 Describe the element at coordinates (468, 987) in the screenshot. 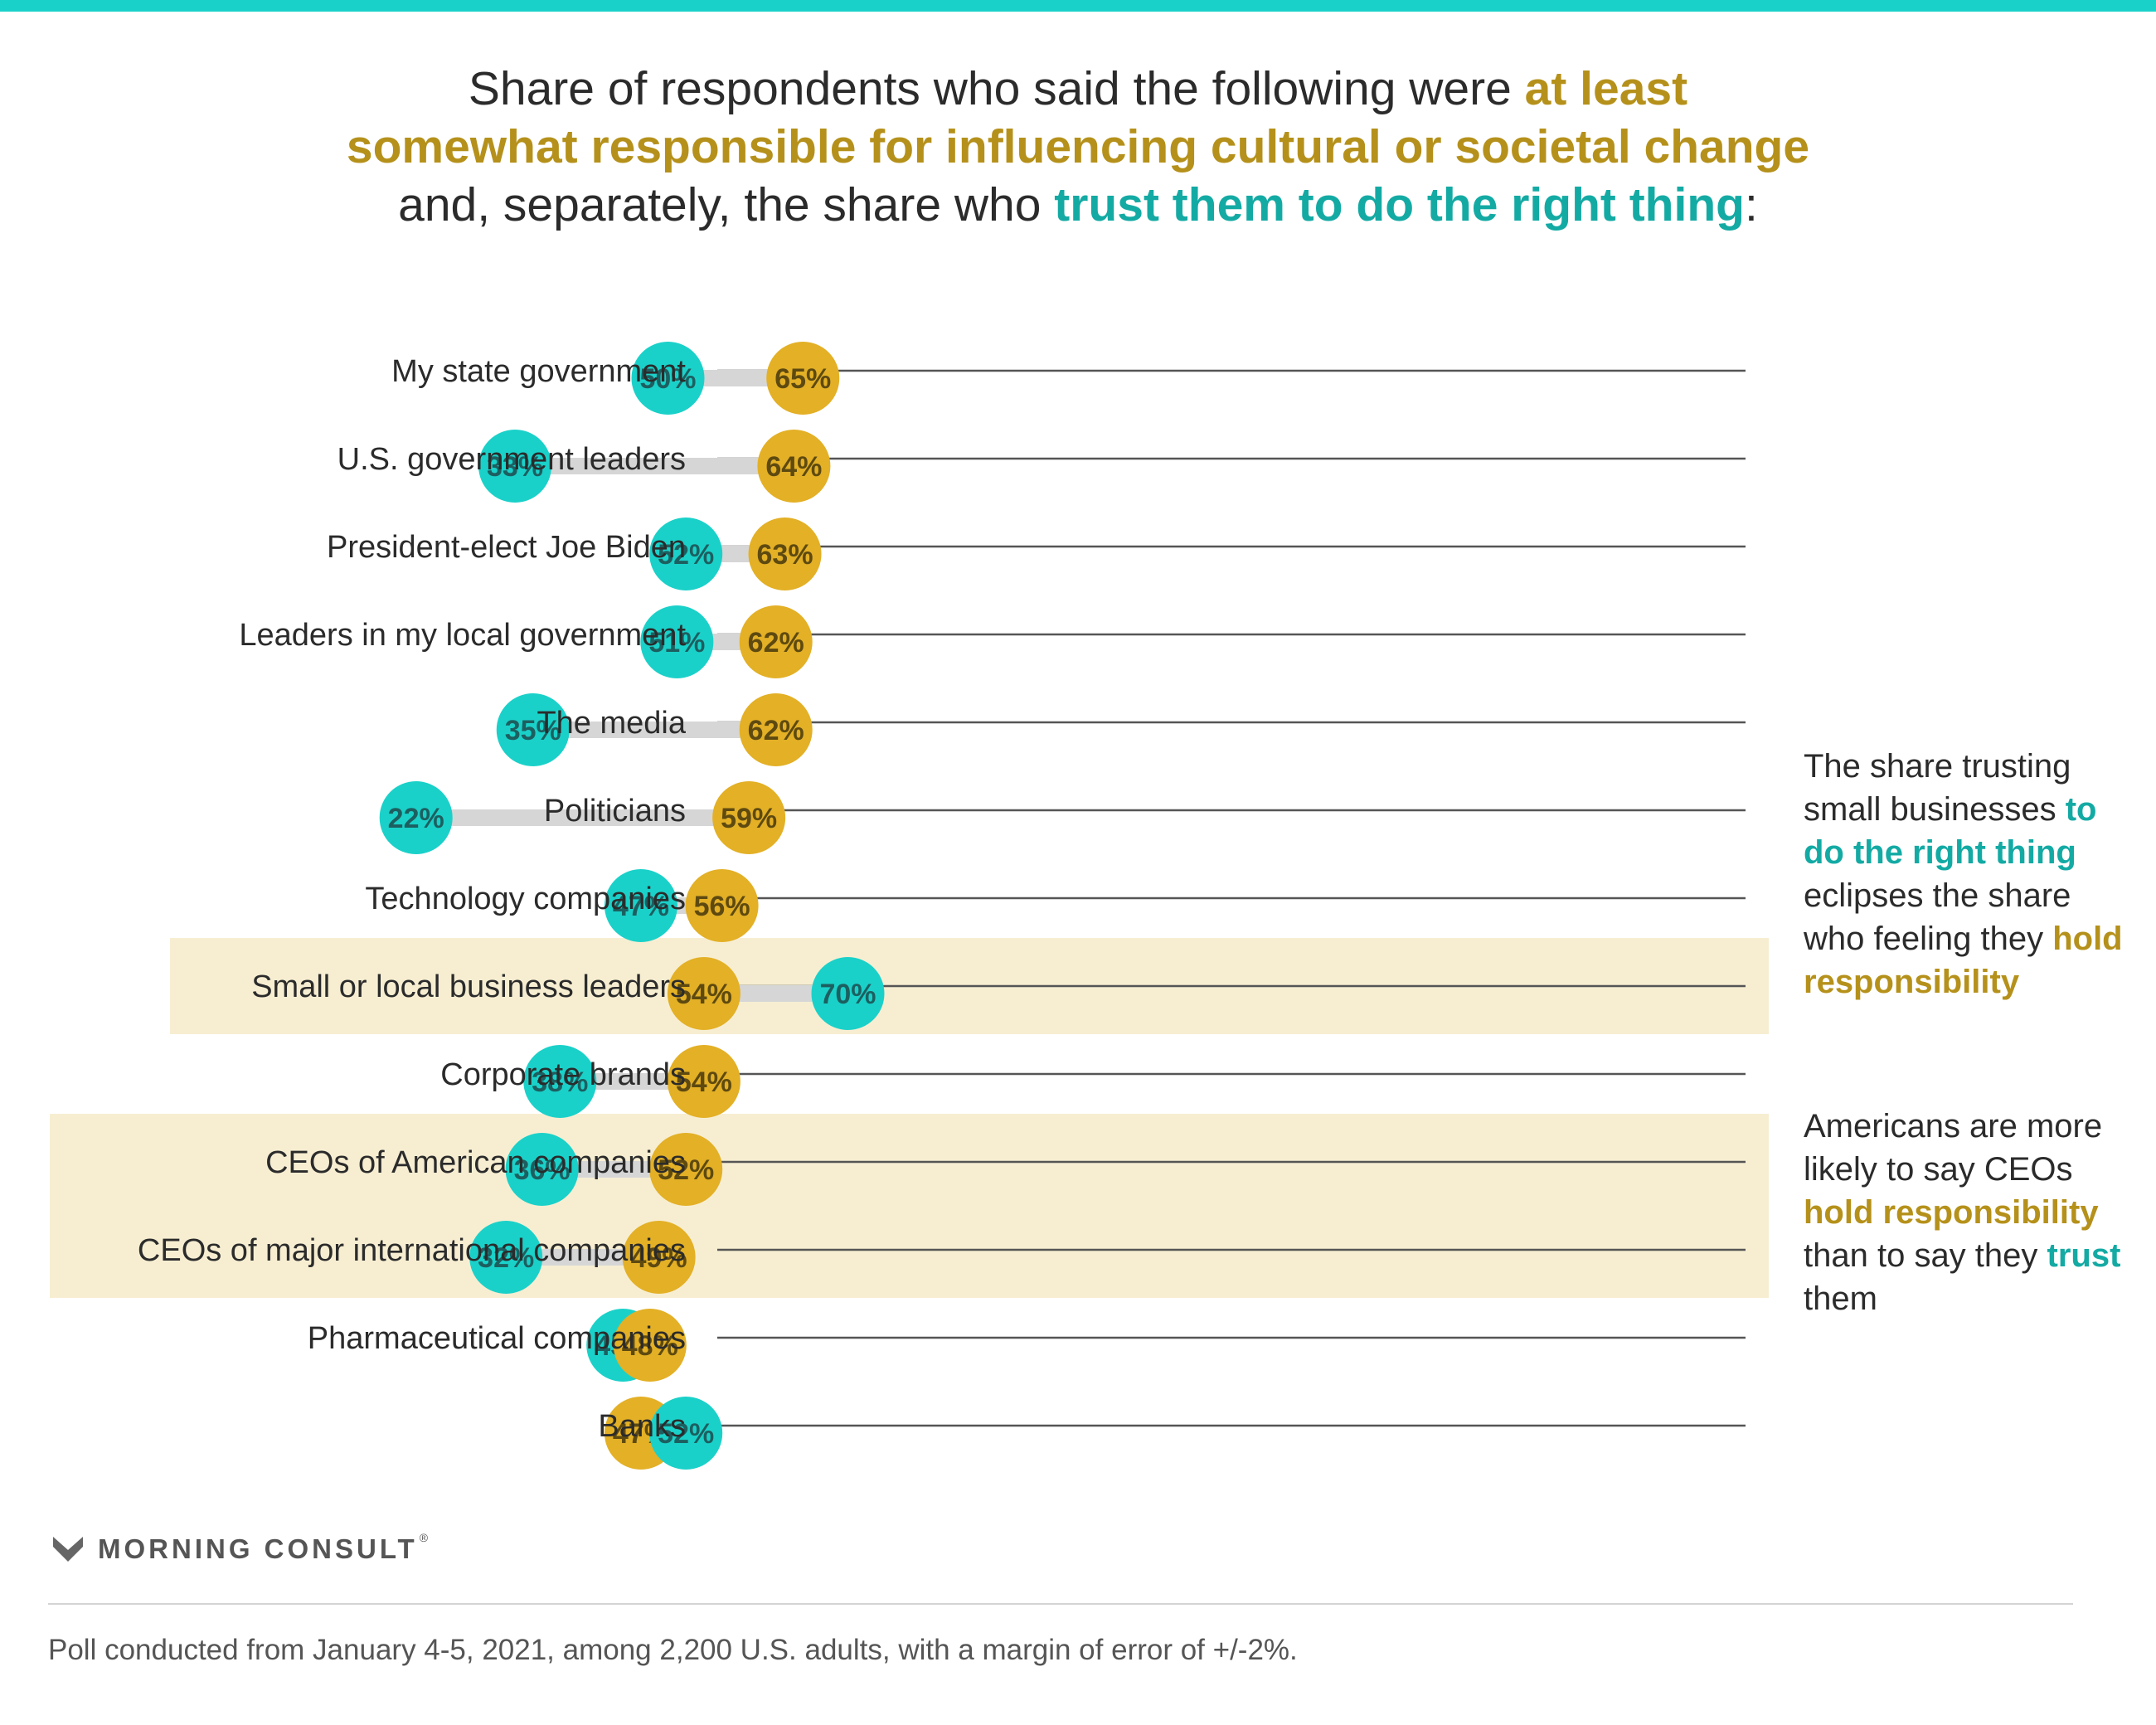

I see `row-label-small-or-local-business-leaders: Small or local business leaders` at that location.